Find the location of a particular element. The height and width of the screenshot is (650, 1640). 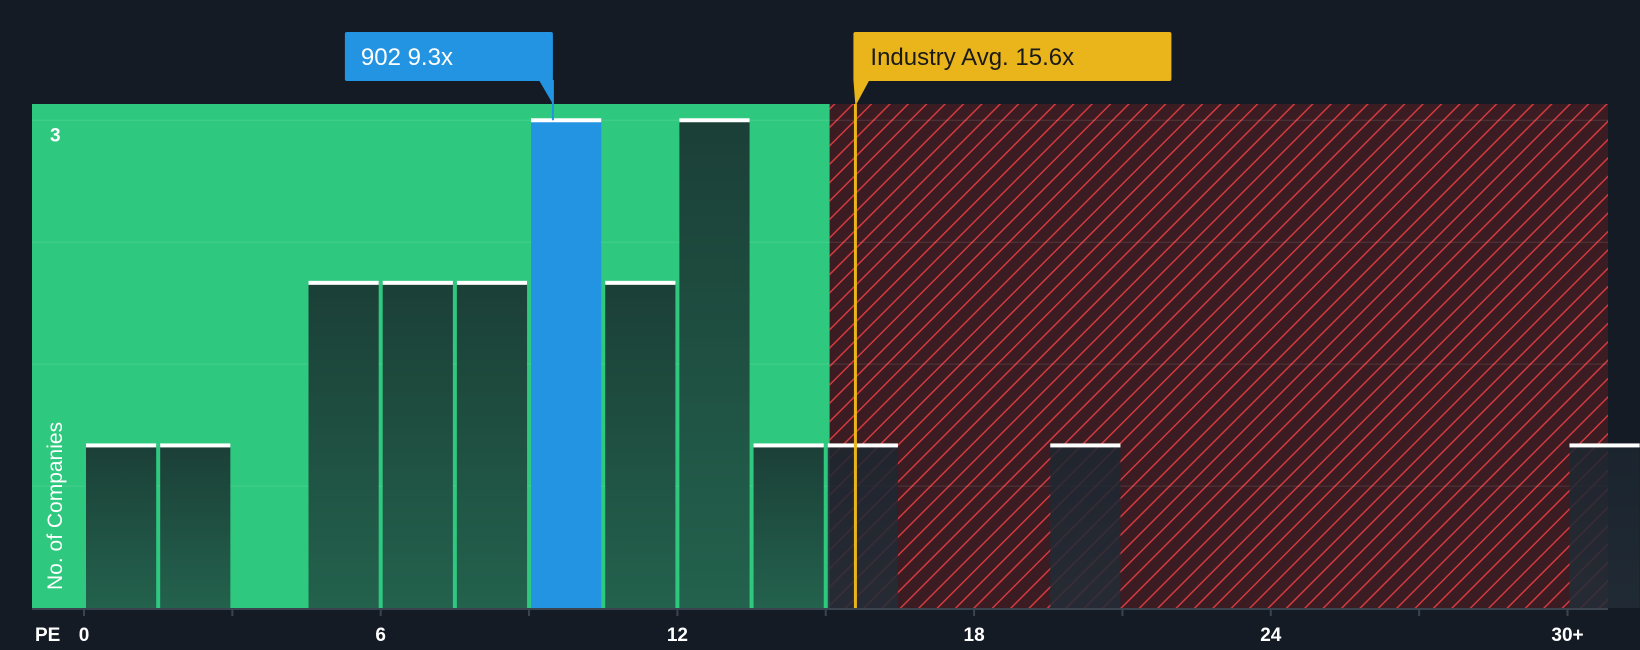

y-axis-title: No. of Companies is located at coordinates (55, 506).